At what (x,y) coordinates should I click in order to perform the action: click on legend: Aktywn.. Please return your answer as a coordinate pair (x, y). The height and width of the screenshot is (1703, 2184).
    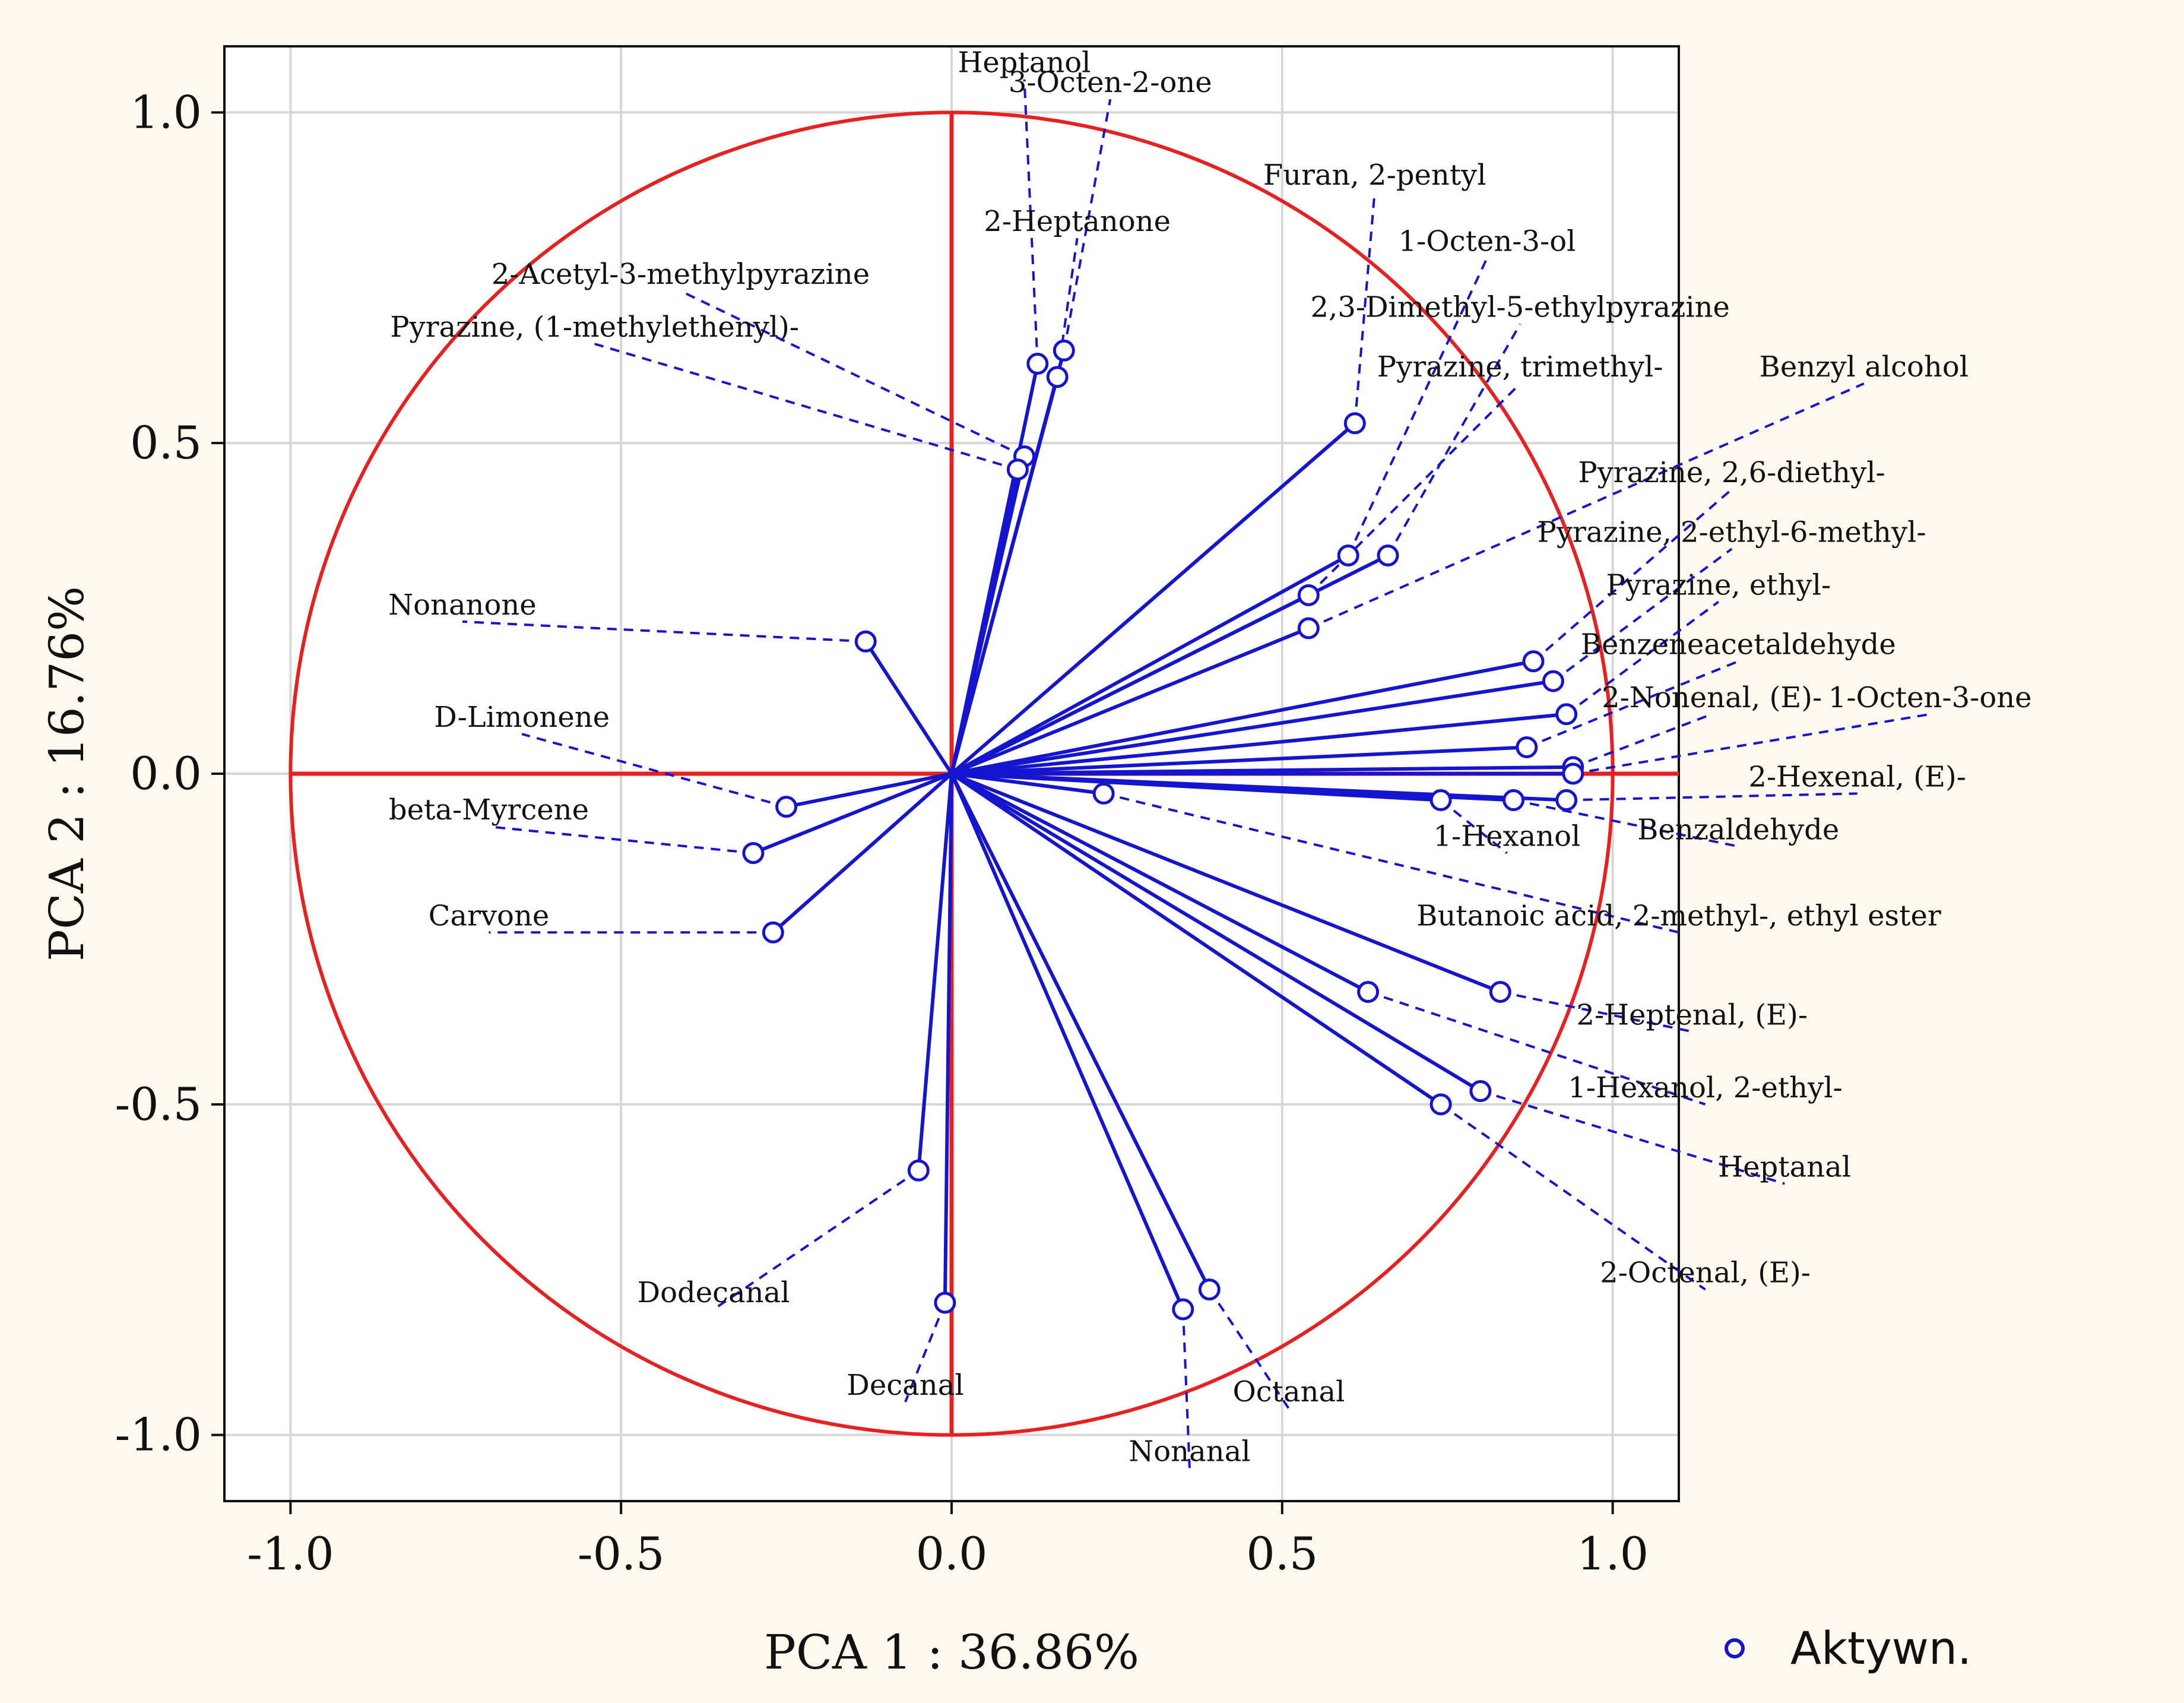
    Looking at the image, I should click on (1848, 1648).